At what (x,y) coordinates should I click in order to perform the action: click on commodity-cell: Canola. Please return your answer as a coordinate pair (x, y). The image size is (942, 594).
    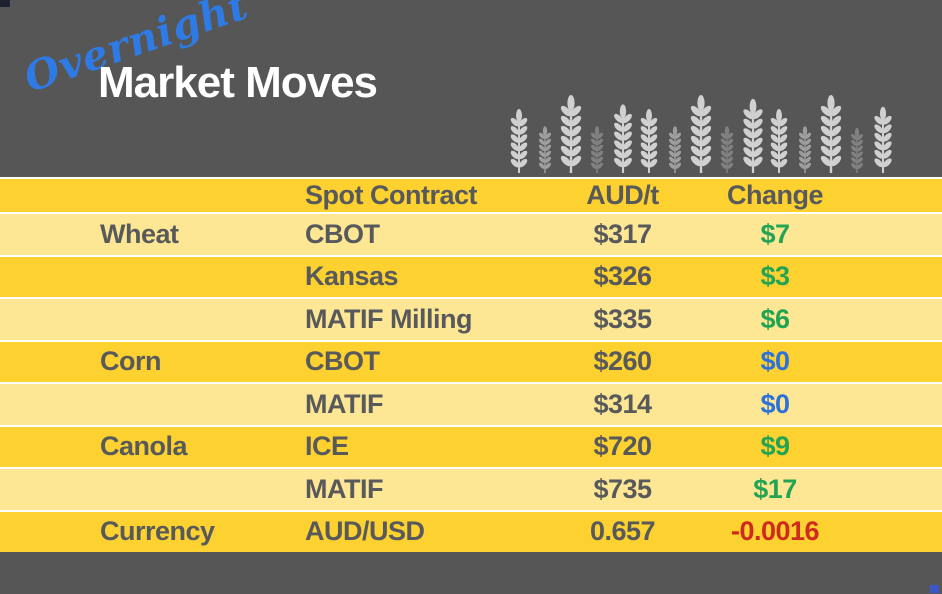
    Looking at the image, I should click on (144, 446).